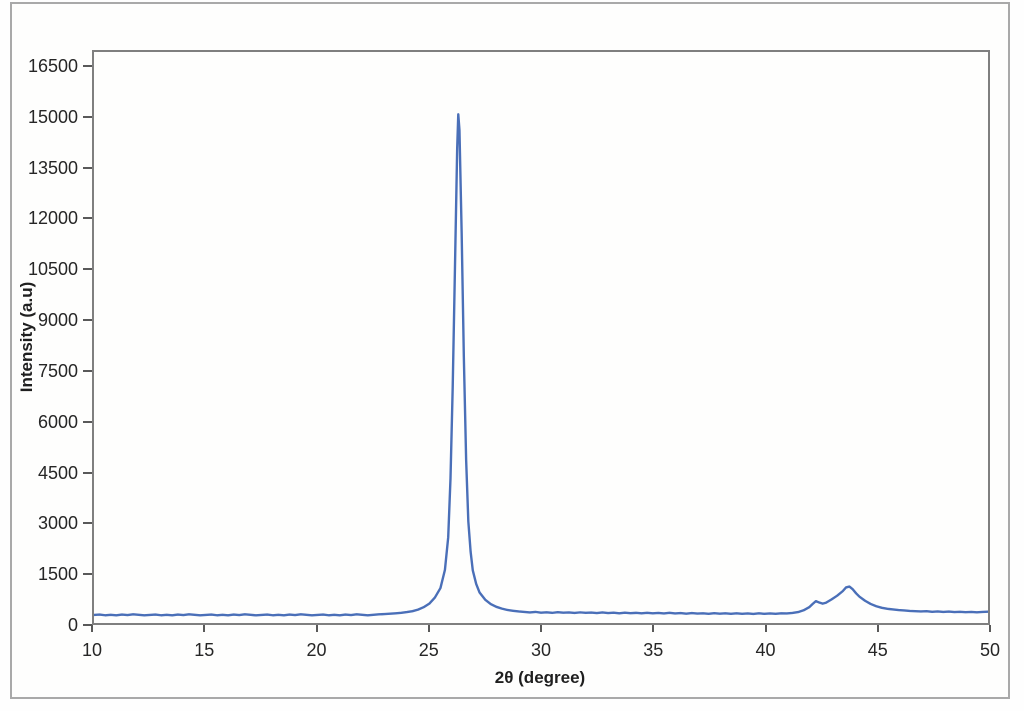 This screenshot has height=711, width=1024. Describe the element at coordinates (540, 677) in the screenshot. I see `x-axis-title: 2θ (degree)` at that location.